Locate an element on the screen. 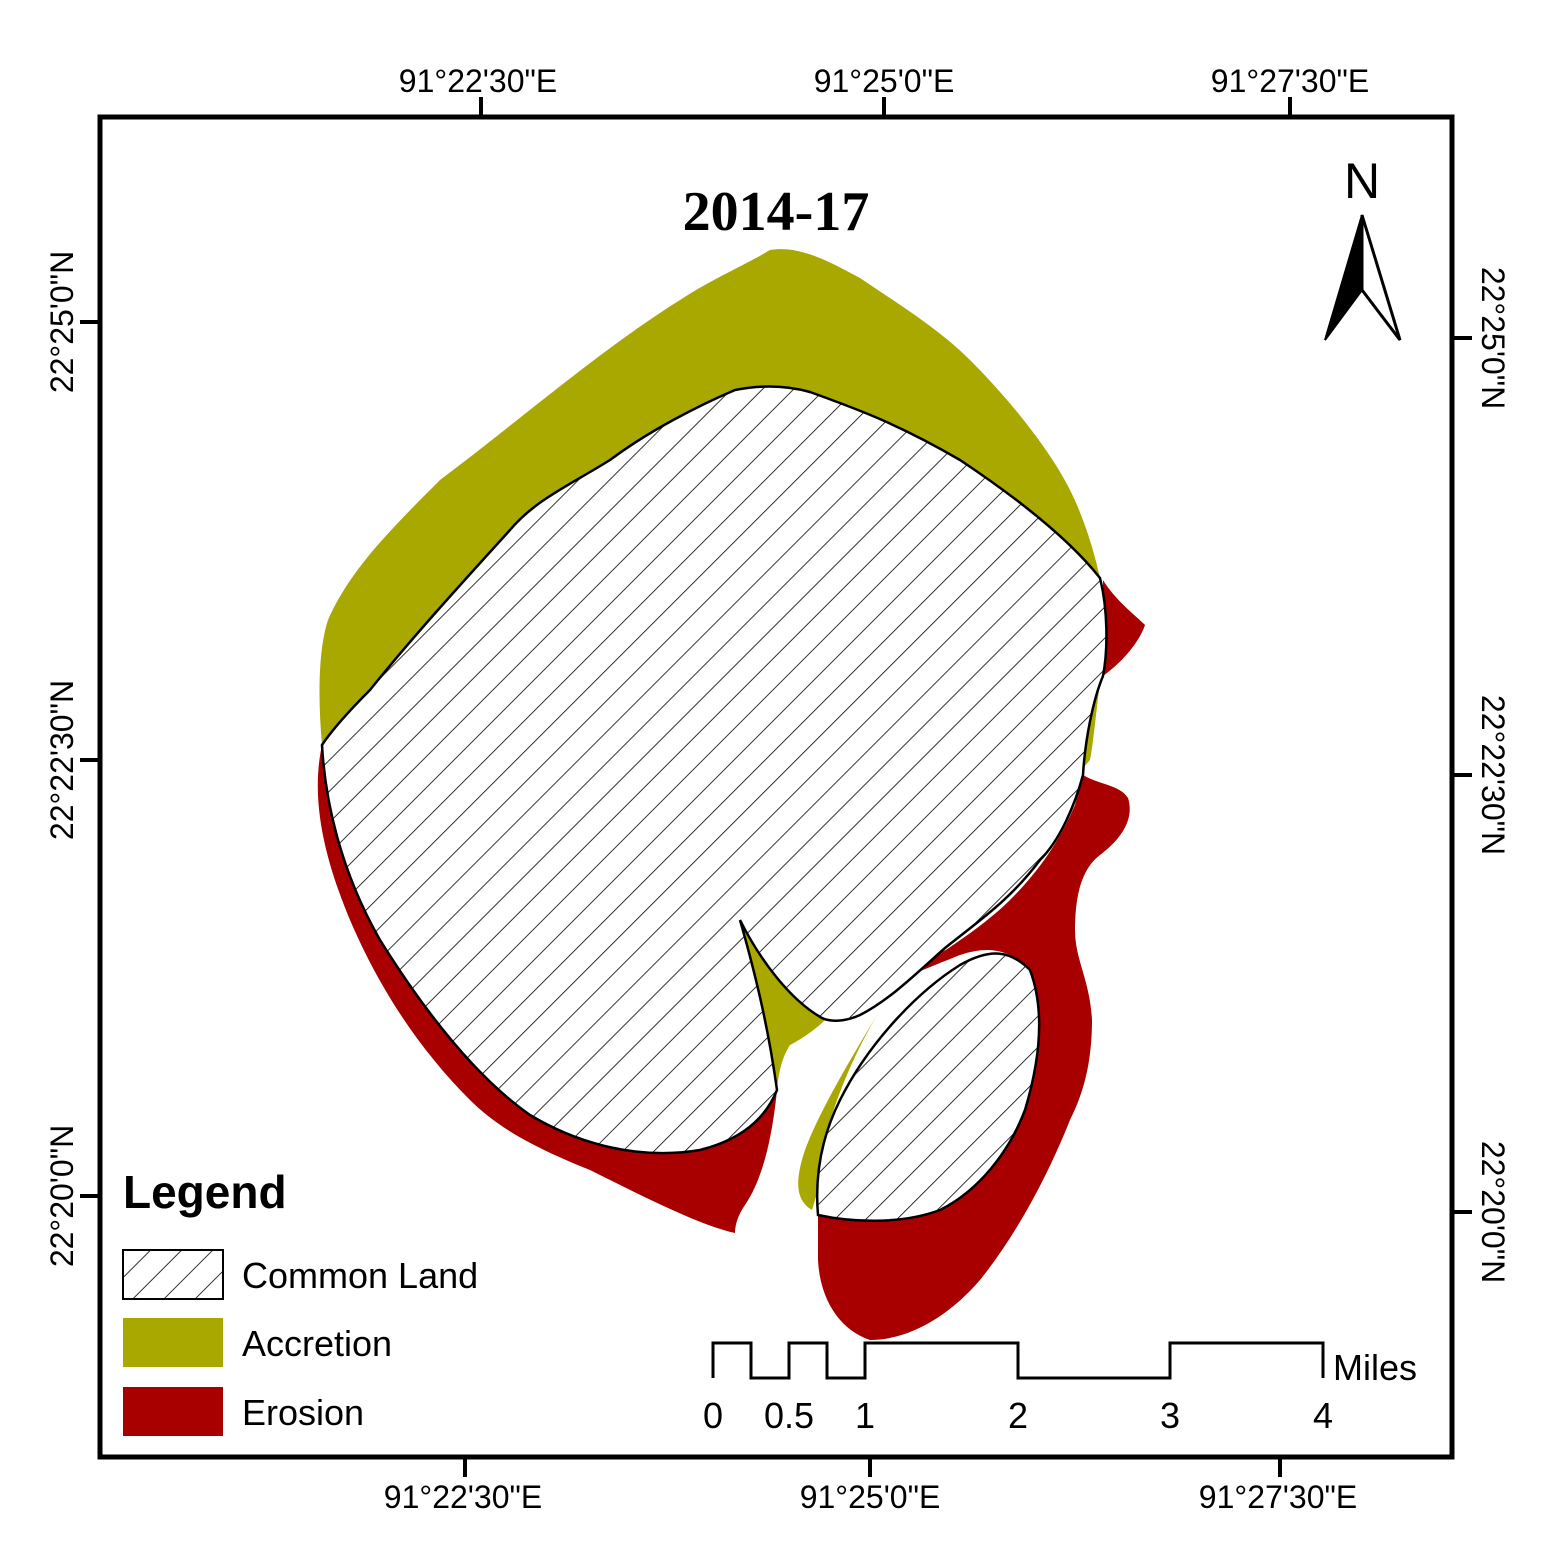  right-lat-label-2: 22°22'30"N is located at coordinates (1493, 775).